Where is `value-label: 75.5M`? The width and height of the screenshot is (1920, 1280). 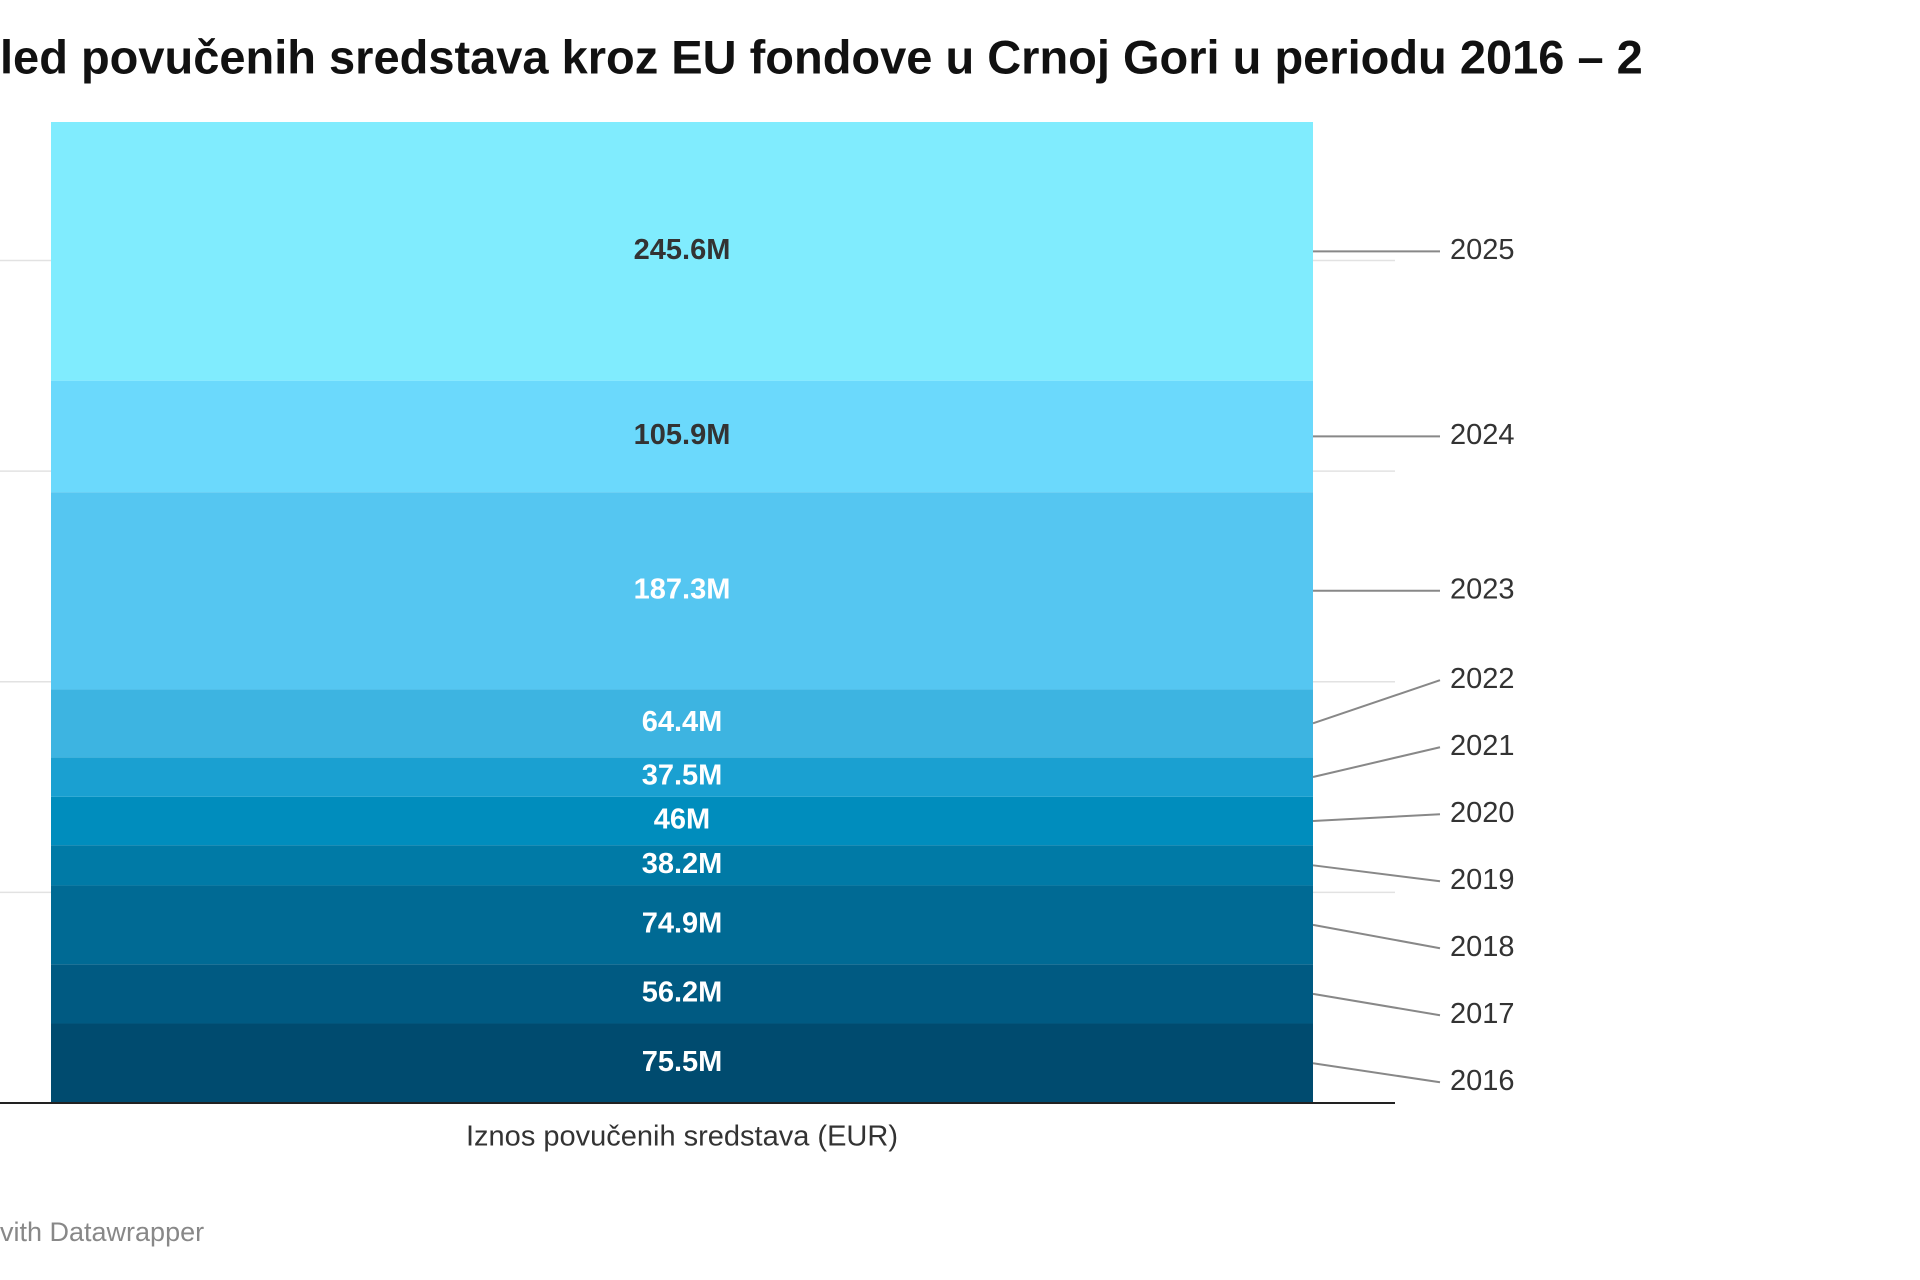 value-label: 75.5M is located at coordinates (682, 1062).